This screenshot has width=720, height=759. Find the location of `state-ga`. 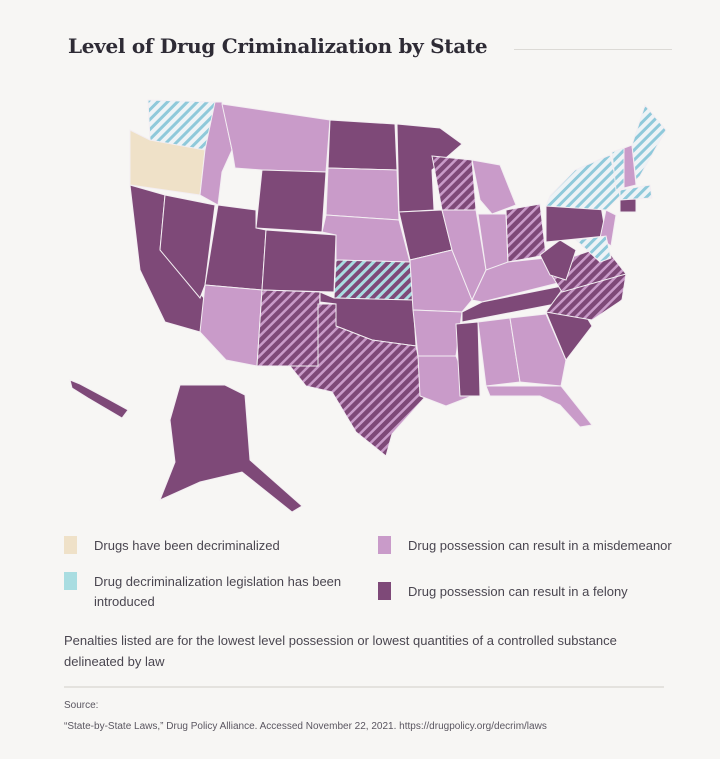

state-ga is located at coordinates (538, 350).